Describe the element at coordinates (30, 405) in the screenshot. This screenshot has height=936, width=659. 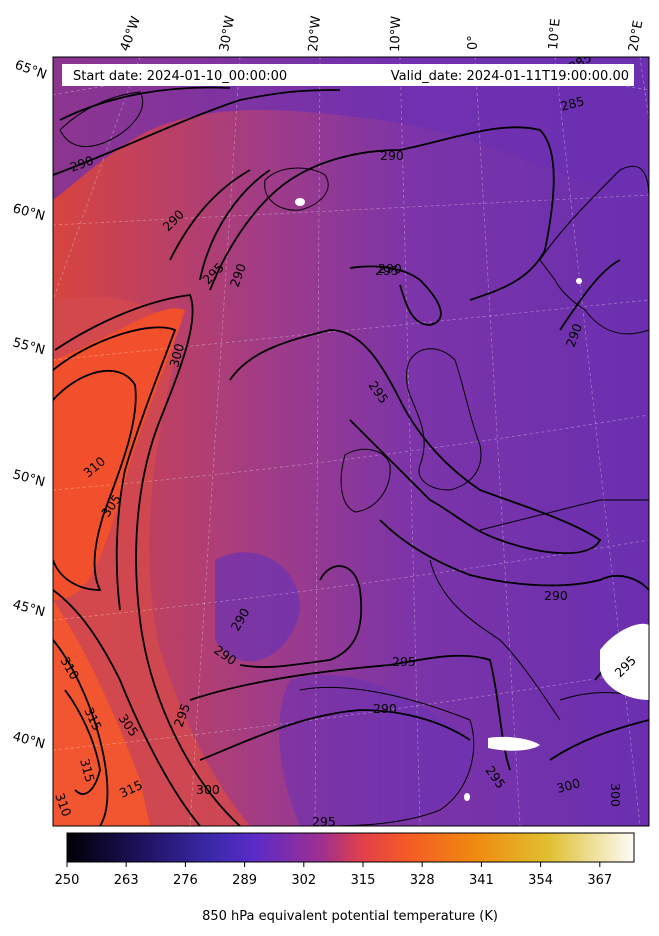
I see `latitude-labels: 65°N 60°N 55°N 50°N 45°N 40°N` at that location.